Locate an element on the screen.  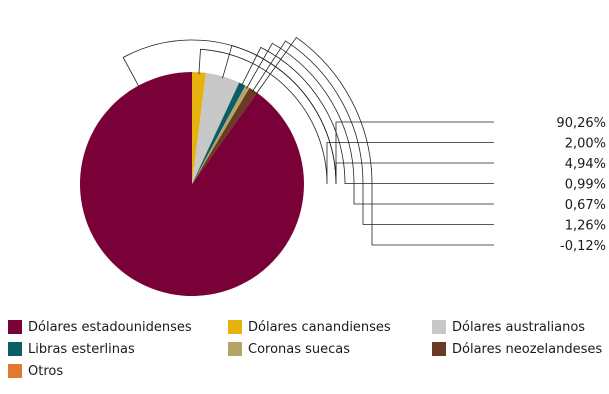
legend-item-dolares-neozelandeses: Dólares neozelandeses is located at coordinates (517, 349).